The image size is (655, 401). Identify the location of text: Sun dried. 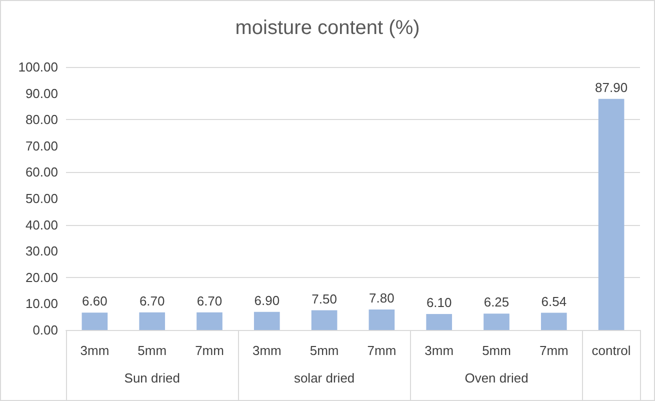
(152, 378).